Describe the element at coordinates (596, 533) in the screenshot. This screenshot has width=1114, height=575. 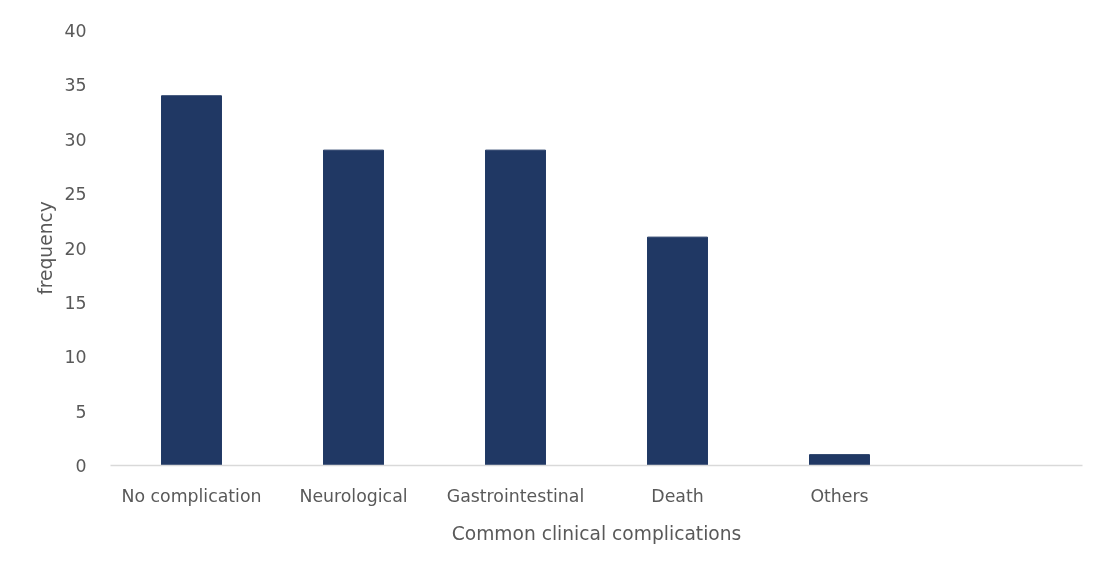
I see `x-axis-title: Common clinical complications` at that location.